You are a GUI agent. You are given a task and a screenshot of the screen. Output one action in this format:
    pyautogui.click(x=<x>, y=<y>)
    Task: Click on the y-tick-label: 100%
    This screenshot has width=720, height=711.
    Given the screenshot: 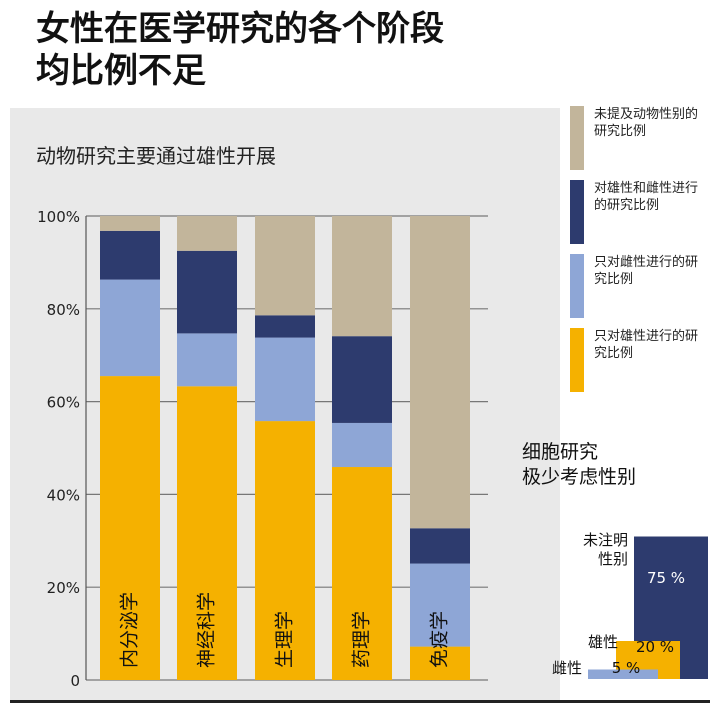 What is the action you would take?
    pyautogui.click(x=58, y=217)
    